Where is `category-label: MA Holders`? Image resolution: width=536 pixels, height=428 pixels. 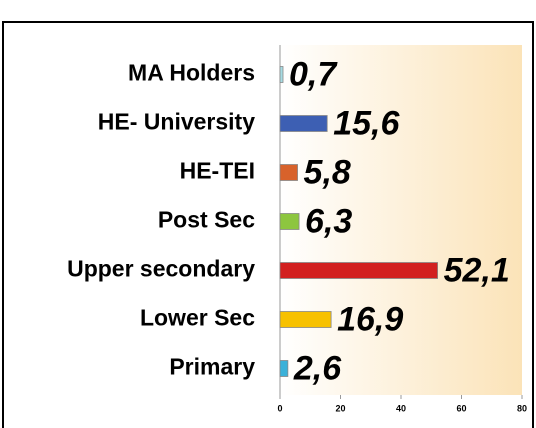 category-label: MA Holders is located at coordinates (191, 73).